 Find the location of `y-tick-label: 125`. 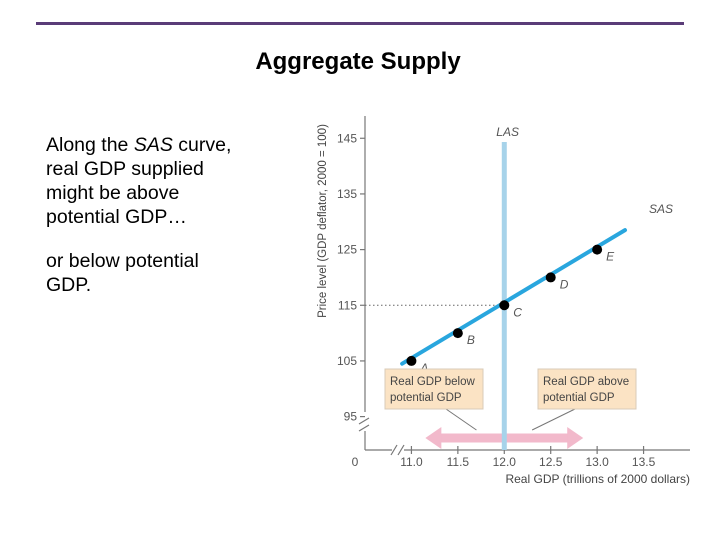

y-tick-label: 125 is located at coordinates (347, 250).